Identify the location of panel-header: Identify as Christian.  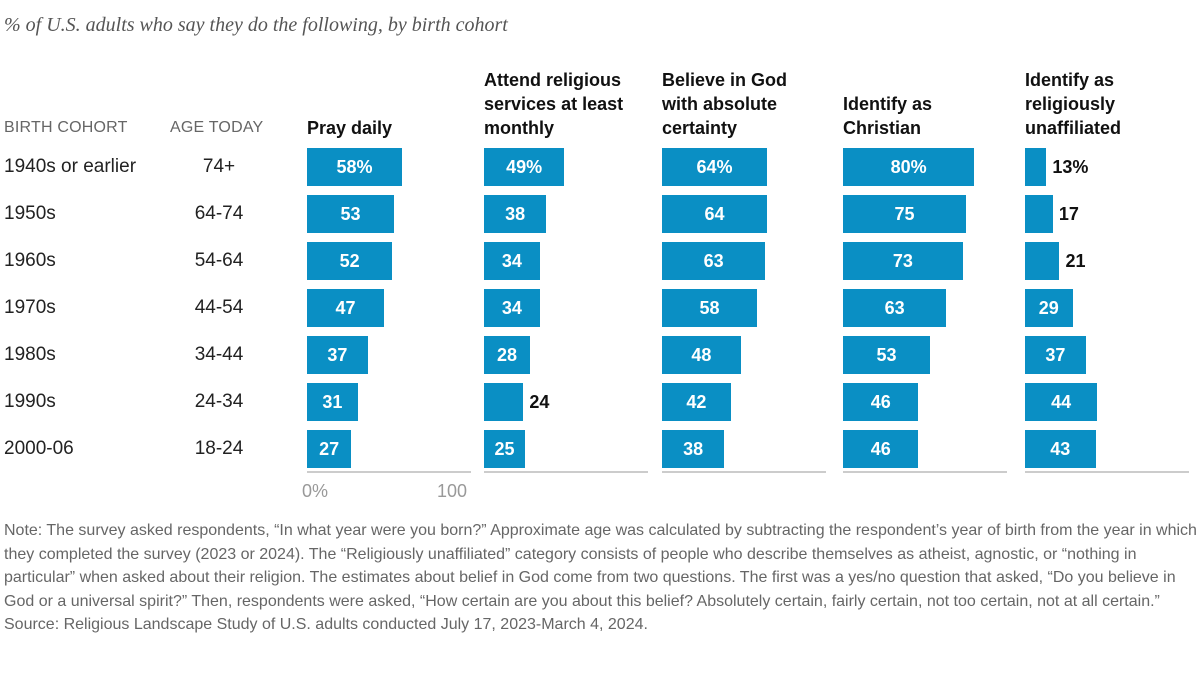
(930, 100).